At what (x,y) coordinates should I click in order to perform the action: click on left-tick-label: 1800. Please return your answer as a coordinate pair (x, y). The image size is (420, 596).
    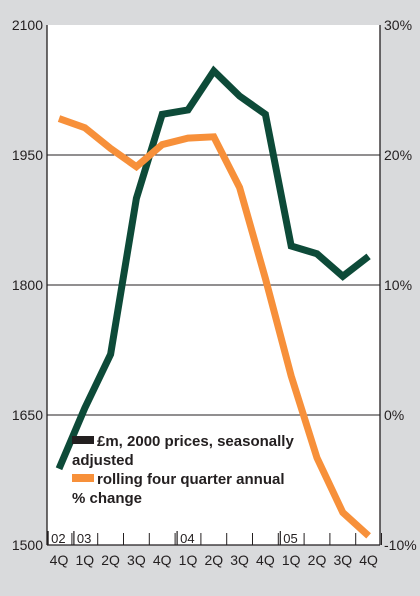
    Looking at the image, I should click on (27, 285).